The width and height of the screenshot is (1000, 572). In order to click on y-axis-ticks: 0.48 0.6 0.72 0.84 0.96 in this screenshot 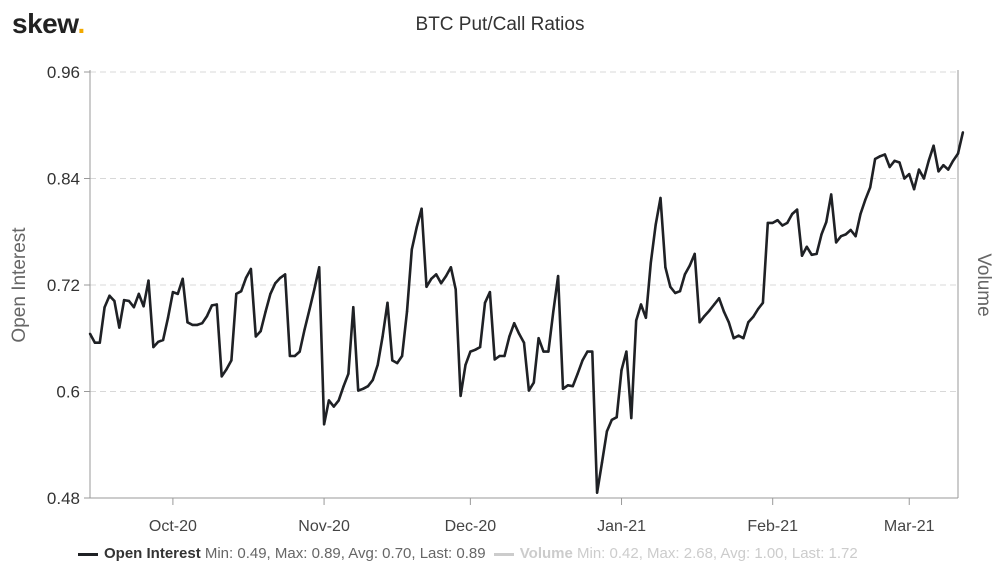, I will do `click(68, 285)`.